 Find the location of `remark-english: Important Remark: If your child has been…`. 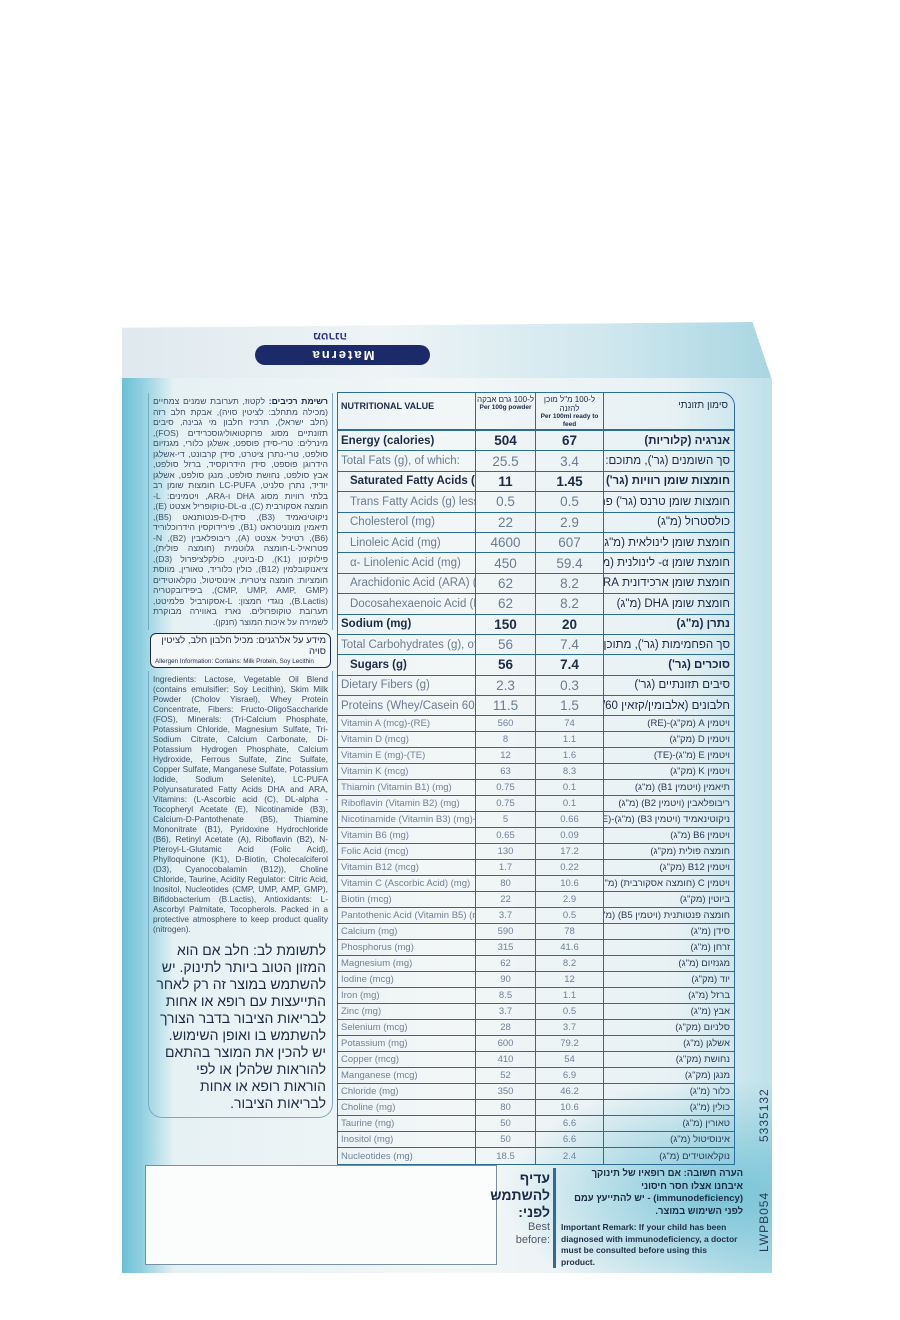

remark-english: Important Remark: If your child has been… is located at coordinates (649, 1244).